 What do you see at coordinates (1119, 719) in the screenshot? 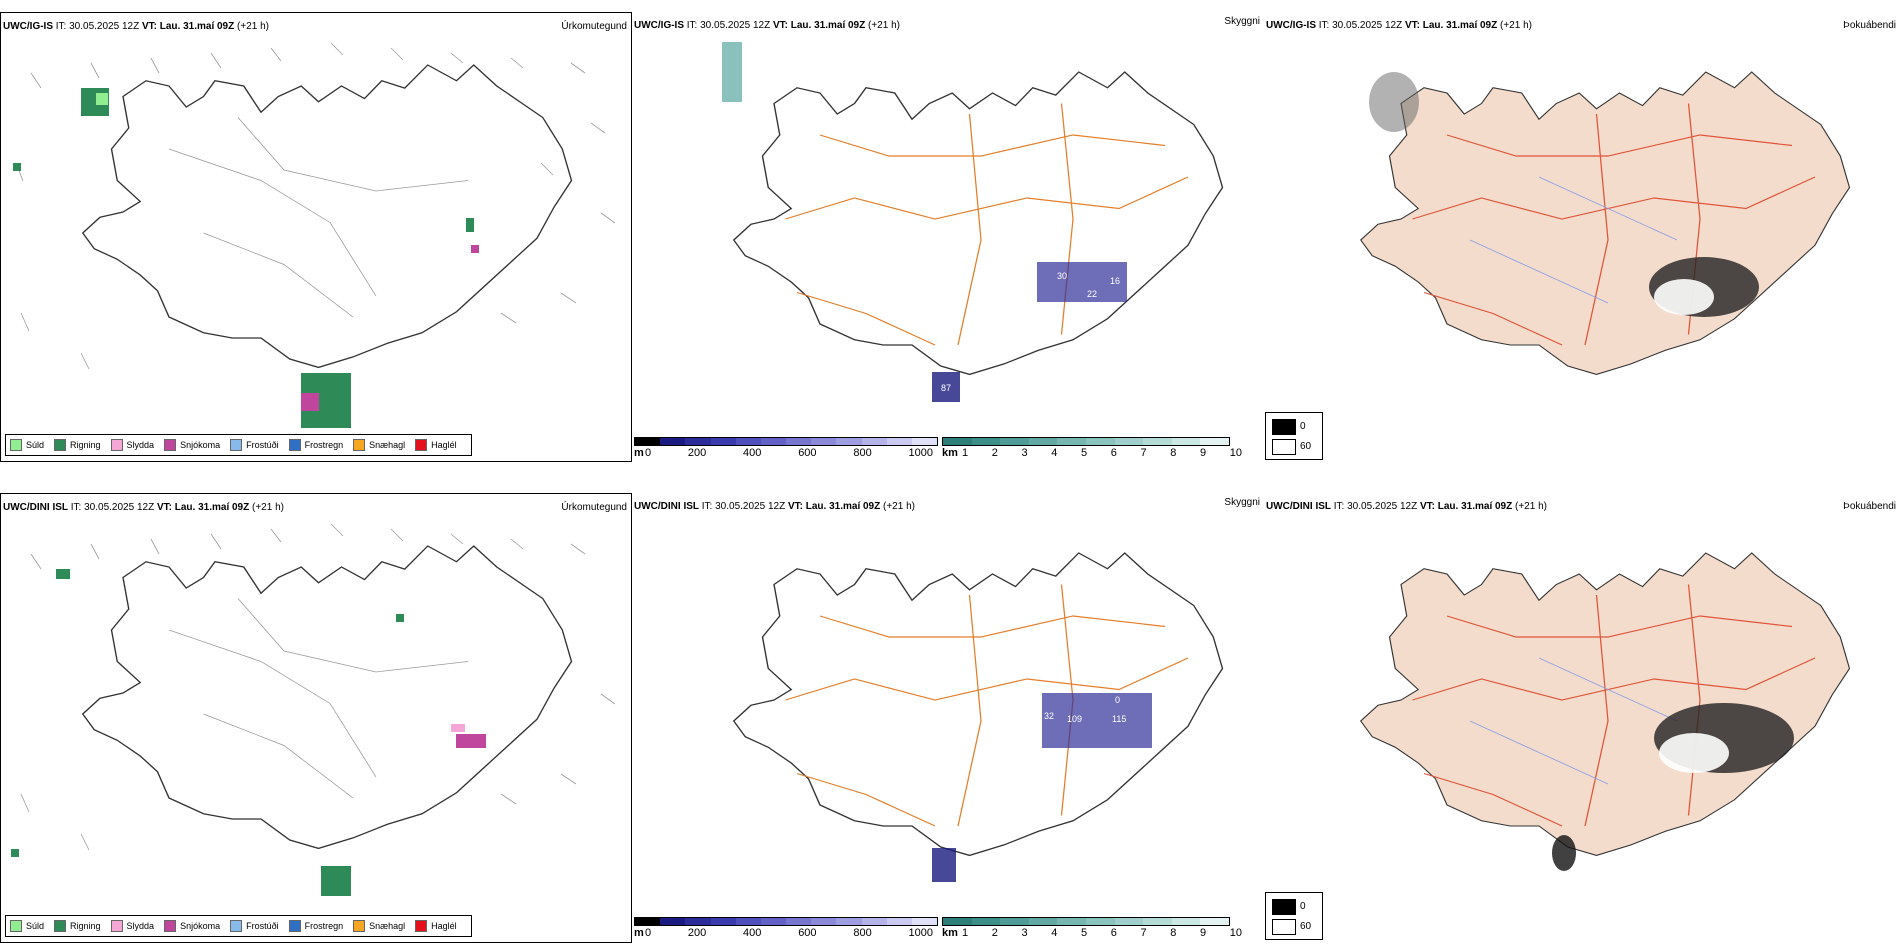
I see `map-value-label: 115` at bounding box center [1119, 719].